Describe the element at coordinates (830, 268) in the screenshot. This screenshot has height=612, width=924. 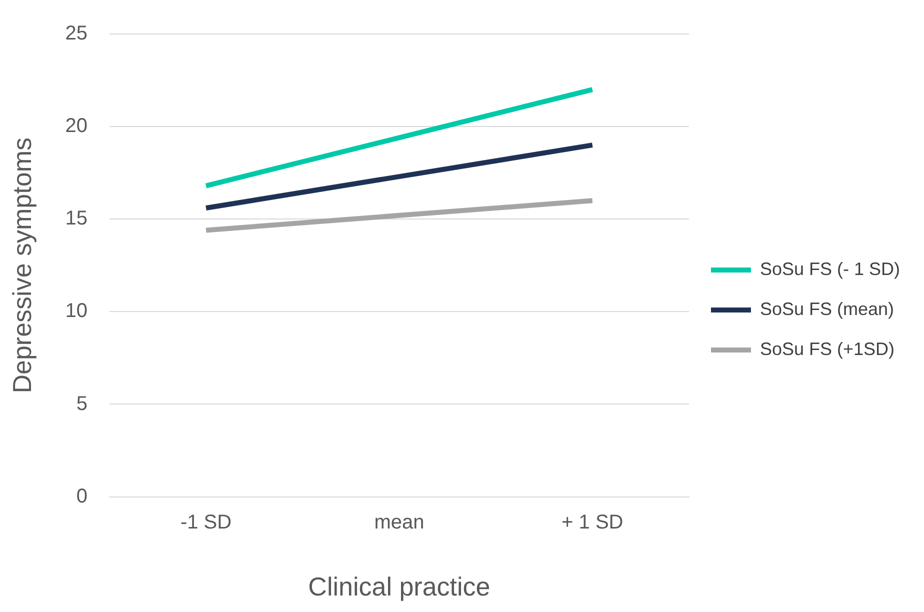
I see `legend-label: SoSu FS (- 1 SD)` at that location.